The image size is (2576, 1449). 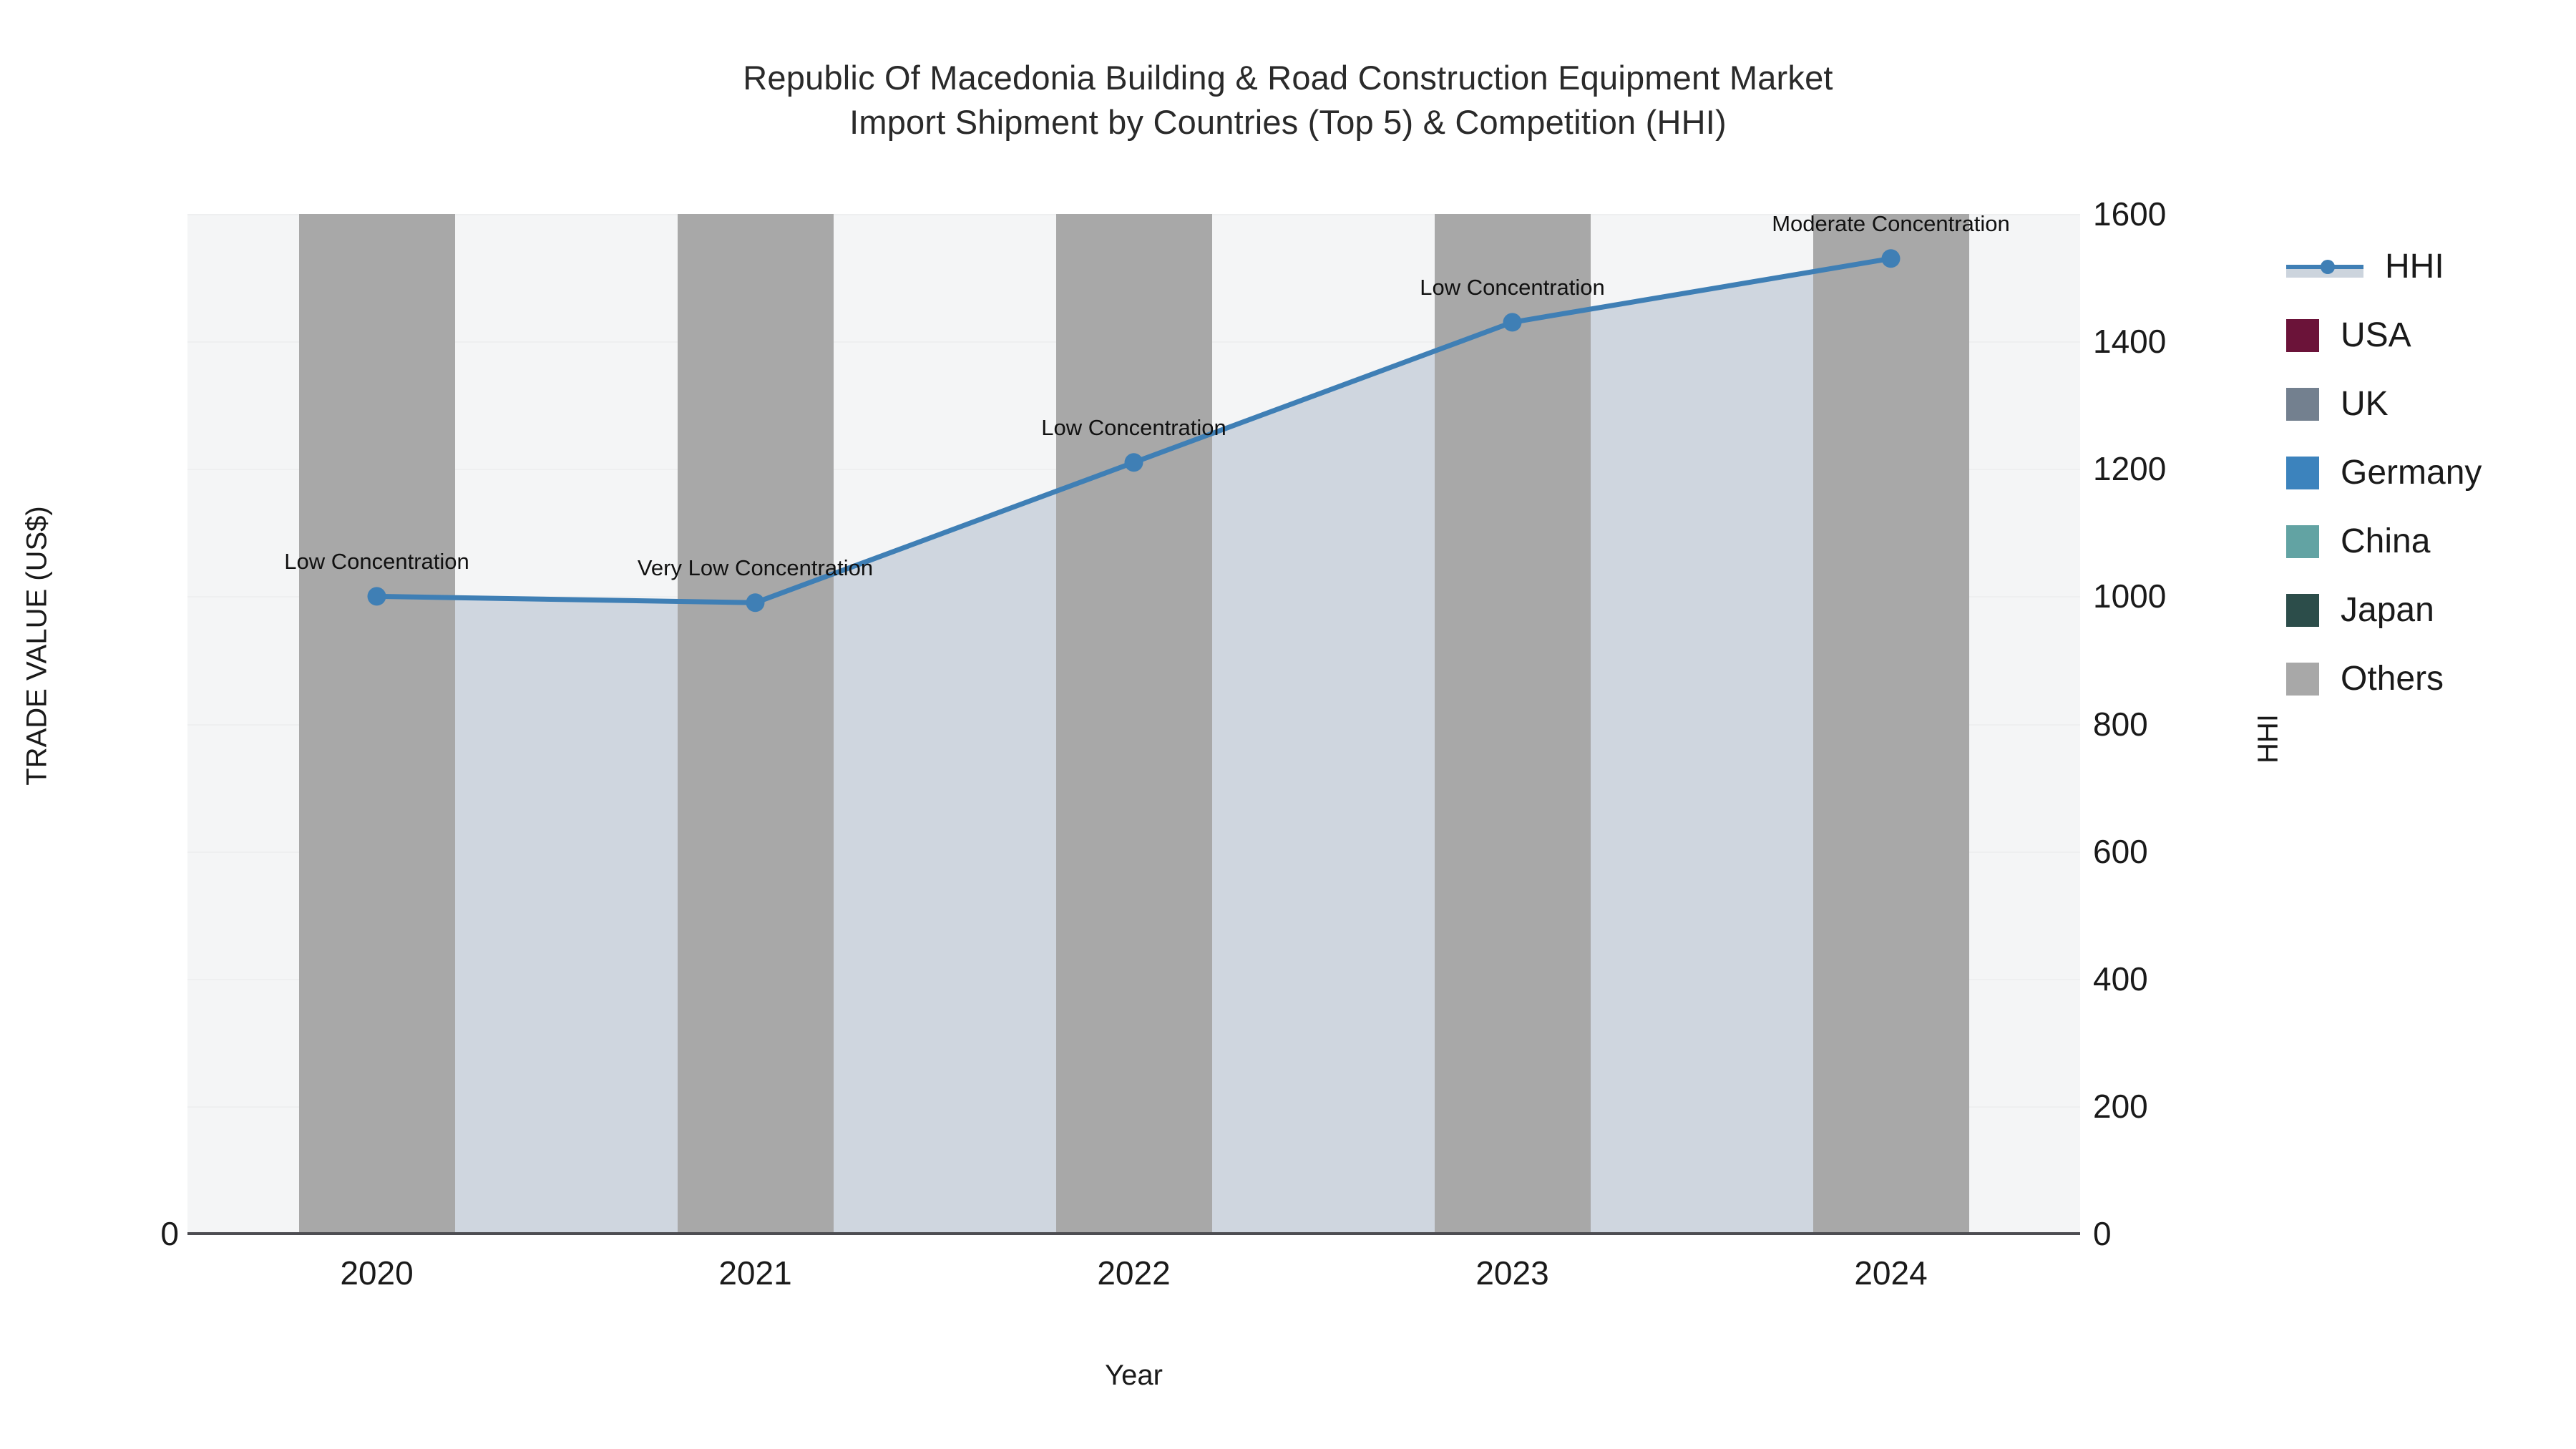 I want to click on y-tick-label-right: 200, so click(x=2120, y=1106).